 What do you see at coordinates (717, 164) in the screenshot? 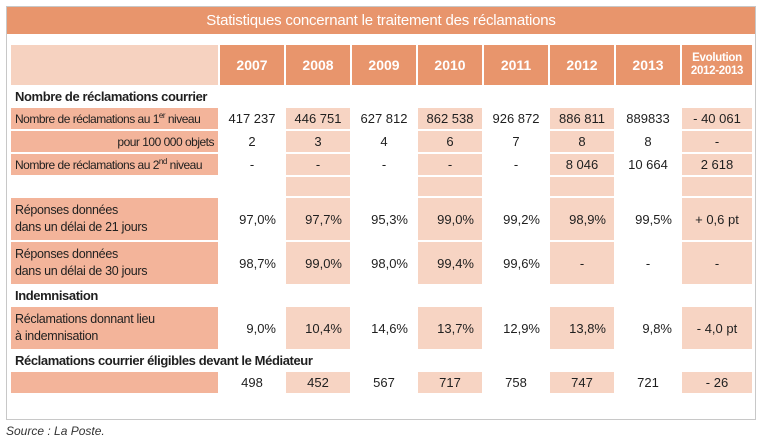
I see `table-cell-evolution: 2 618` at bounding box center [717, 164].